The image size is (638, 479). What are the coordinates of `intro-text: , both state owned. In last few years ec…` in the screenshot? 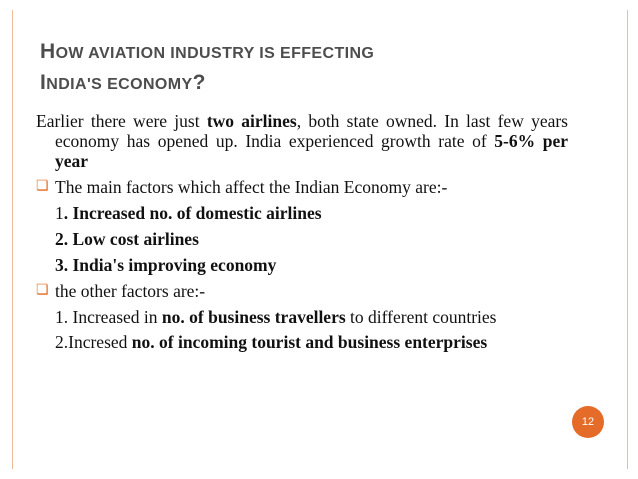 It's located at (311, 131).